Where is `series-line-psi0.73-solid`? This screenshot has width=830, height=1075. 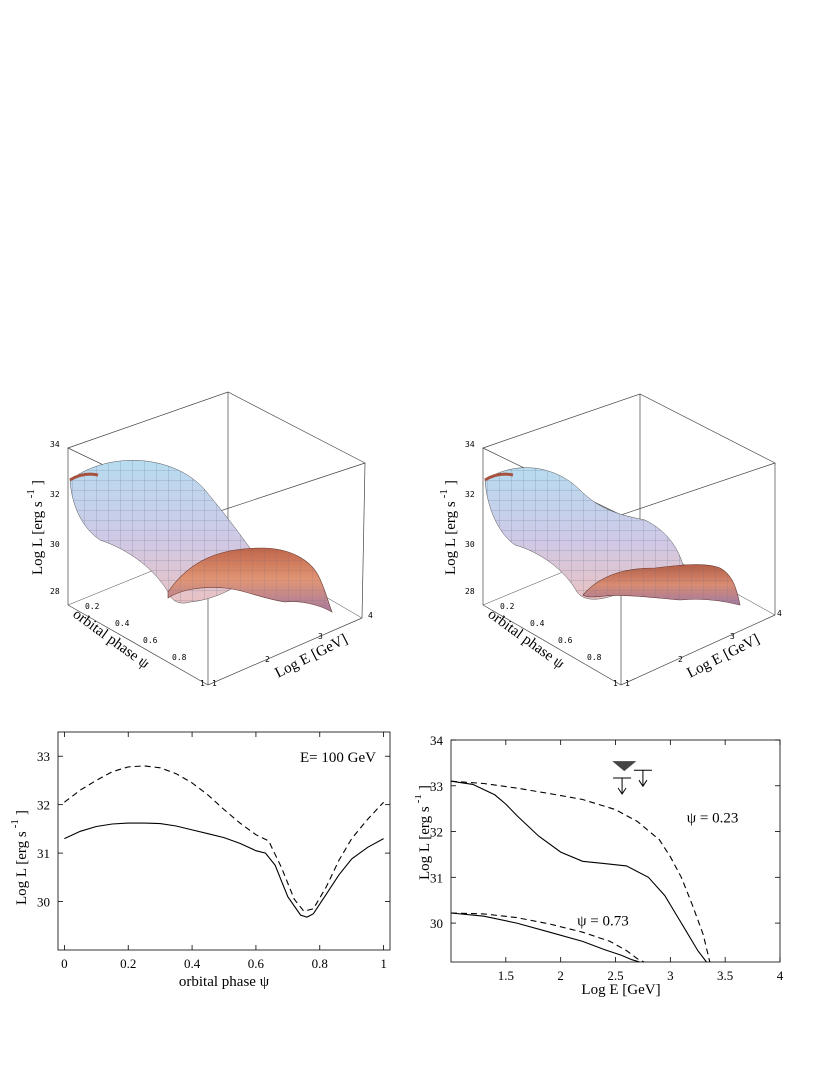 series-line-psi0.73-solid is located at coordinates (545, 937).